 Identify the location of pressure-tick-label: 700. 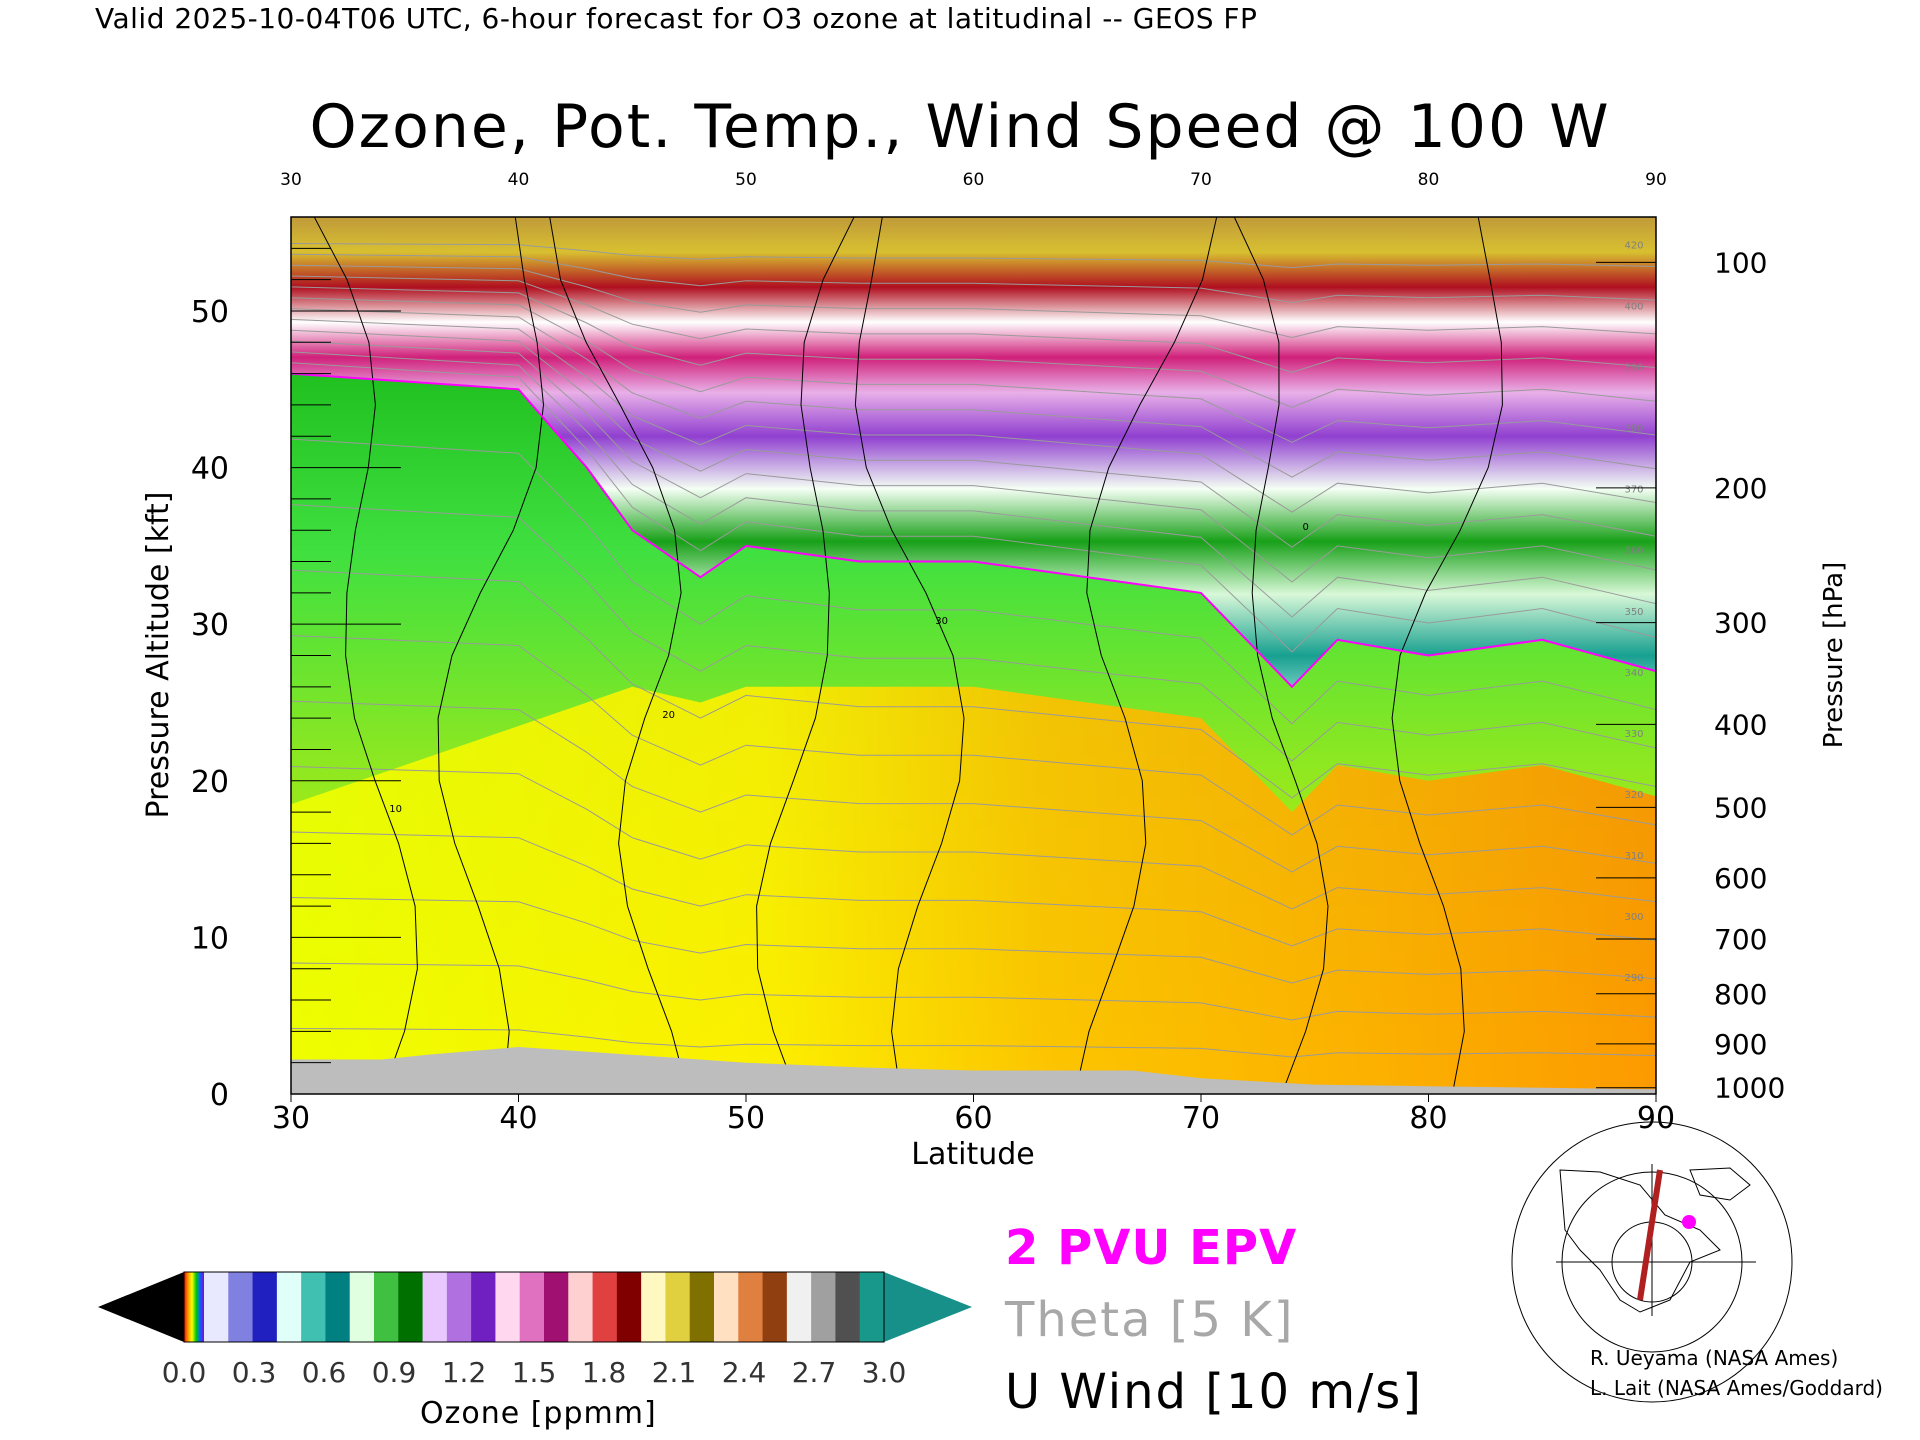
(1740, 939).